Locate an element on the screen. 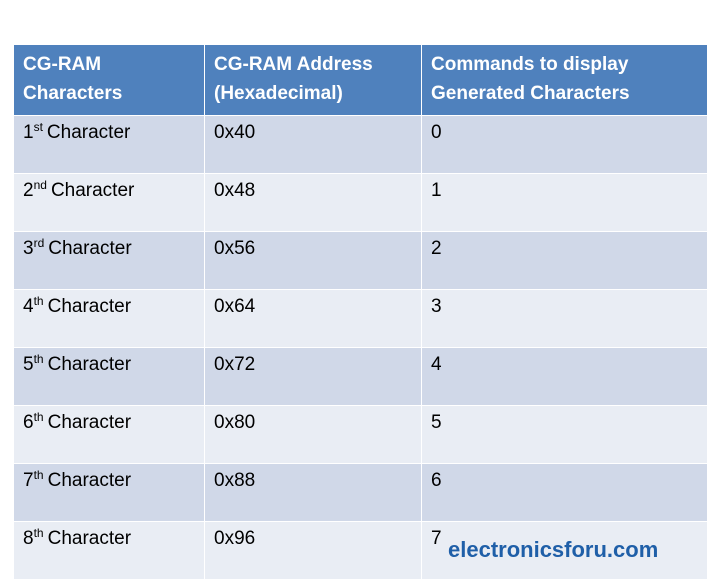 The image size is (715, 580). cell: 0x88 is located at coordinates (313, 492).